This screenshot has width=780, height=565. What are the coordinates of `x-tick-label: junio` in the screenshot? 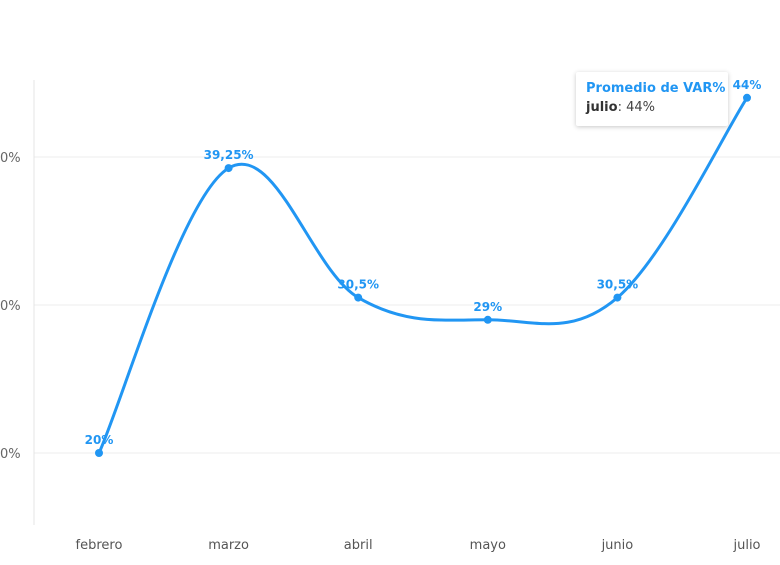 It's located at (617, 545).